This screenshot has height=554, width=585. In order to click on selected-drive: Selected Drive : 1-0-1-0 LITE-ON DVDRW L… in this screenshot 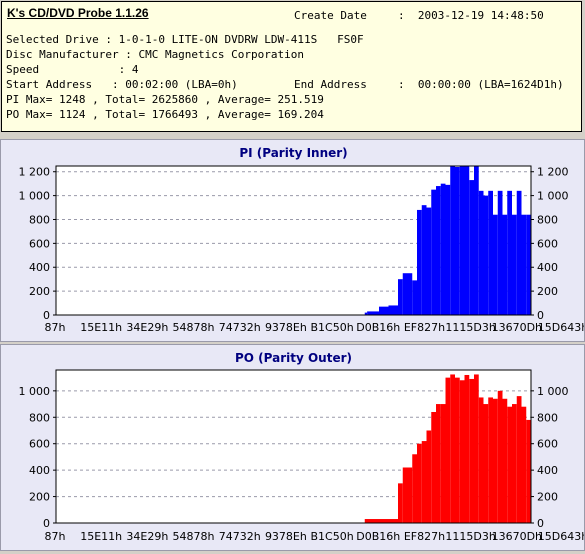, I will do `click(185, 39)`.